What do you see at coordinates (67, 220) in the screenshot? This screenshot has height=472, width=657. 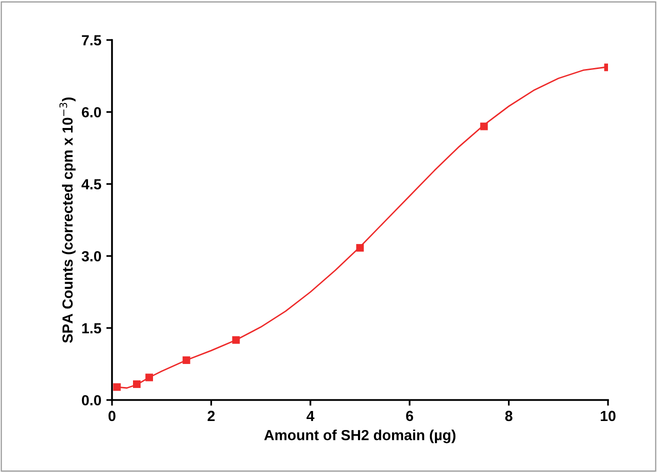 I see `y-axis-title: SPA Counts (corrected cpm x 10$^{−3}$)` at bounding box center [67, 220].